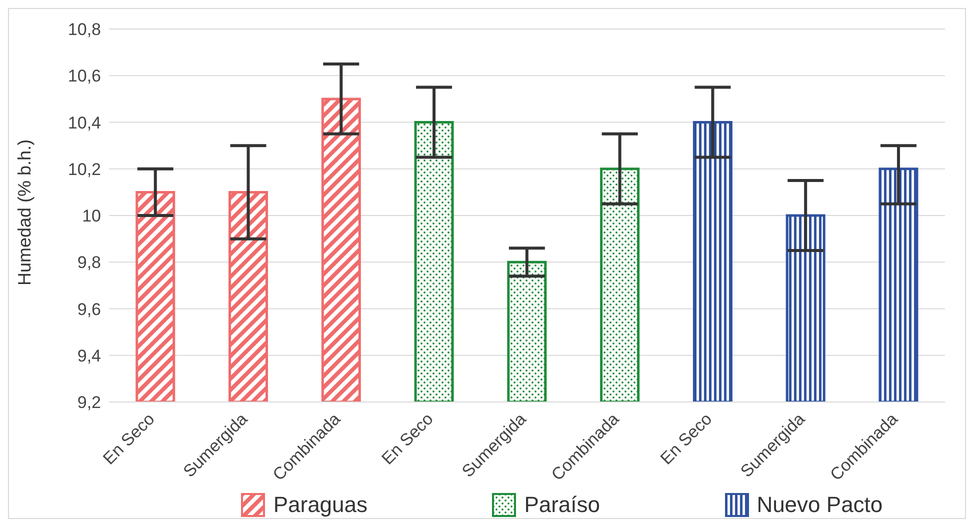  What do you see at coordinates (84, 169) in the screenshot?
I see `y-tick-label: 10,2` at bounding box center [84, 169].